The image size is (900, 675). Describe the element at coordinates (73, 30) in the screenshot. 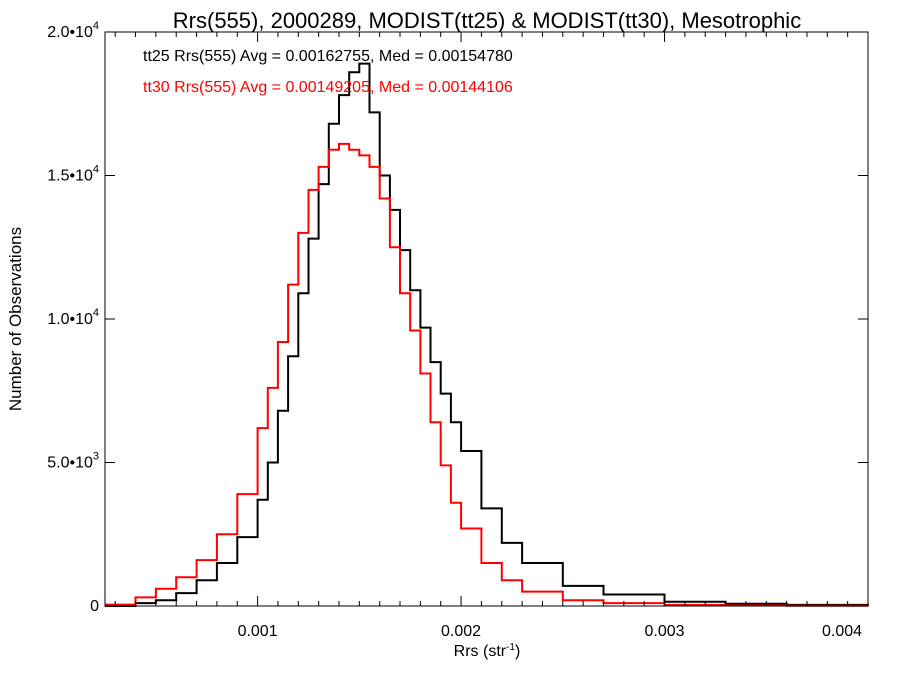

I see `y-tick-label: 2.0•104` at that location.